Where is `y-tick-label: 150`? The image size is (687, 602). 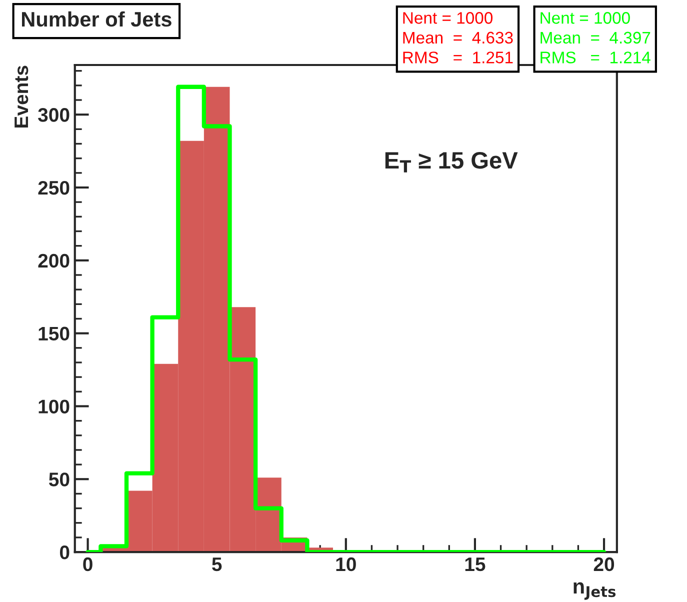
y-tick-label: 150 is located at coordinates (54, 333).